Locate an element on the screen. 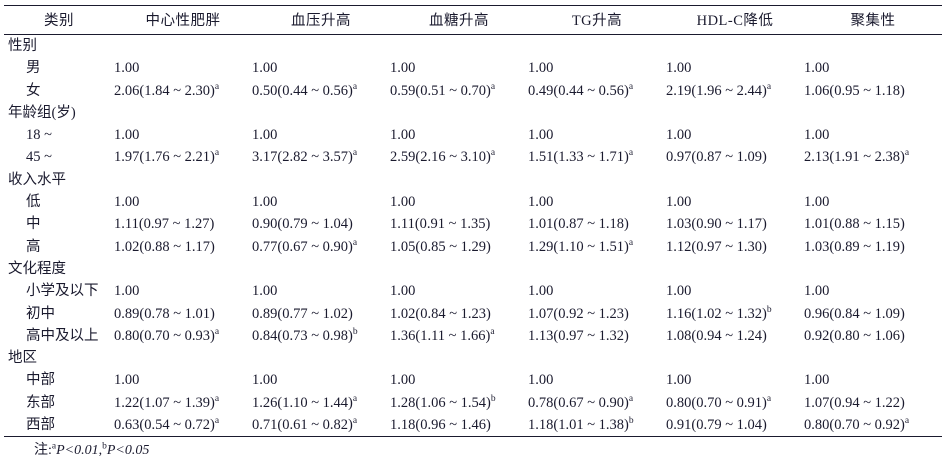 The image size is (946, 468). cell-estimate: 0.49(0.44 ~ 0.56) is located at coordinates (578, 90).